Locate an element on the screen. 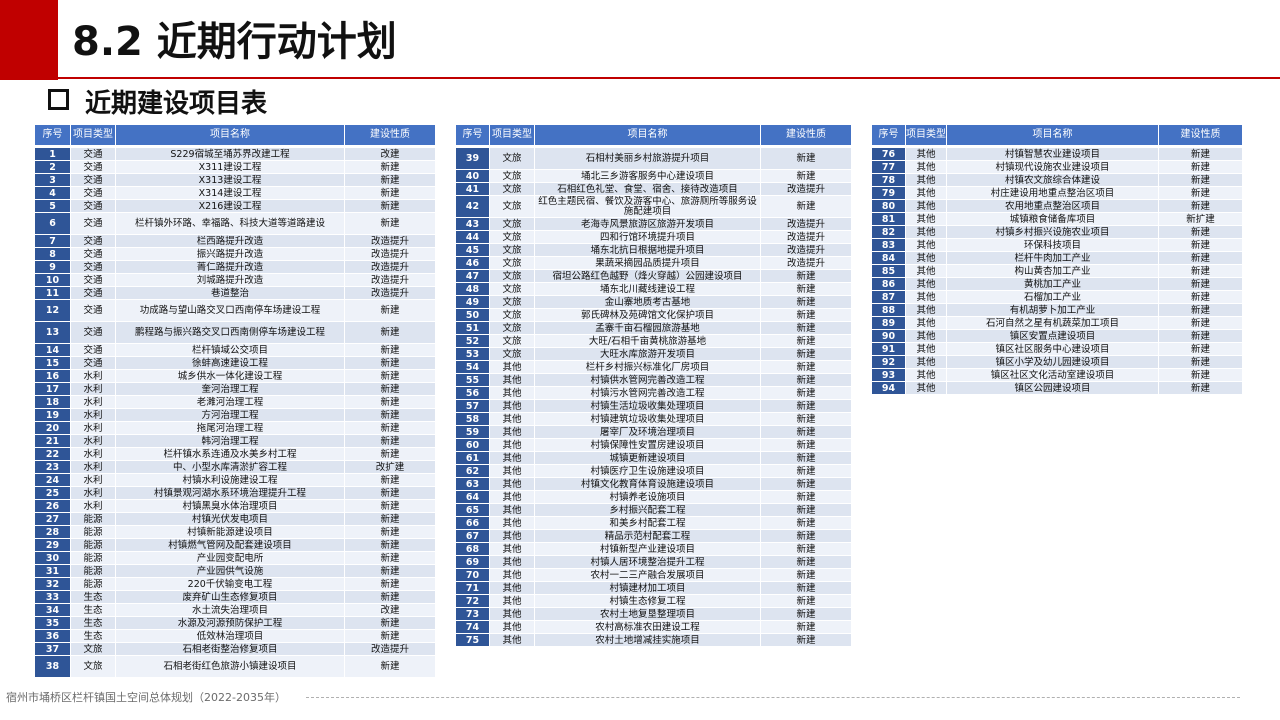  cell-number: 80 is located at coordinates (888, 206).